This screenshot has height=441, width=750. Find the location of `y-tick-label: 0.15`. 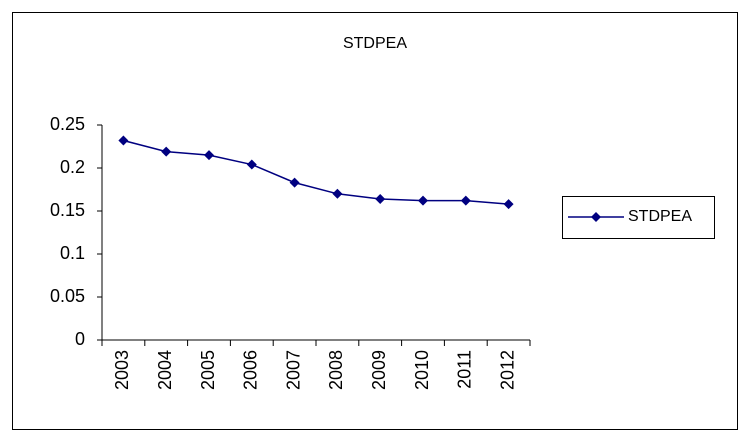

y-tick-label: 0.15 is located at coordinates (67, 210).